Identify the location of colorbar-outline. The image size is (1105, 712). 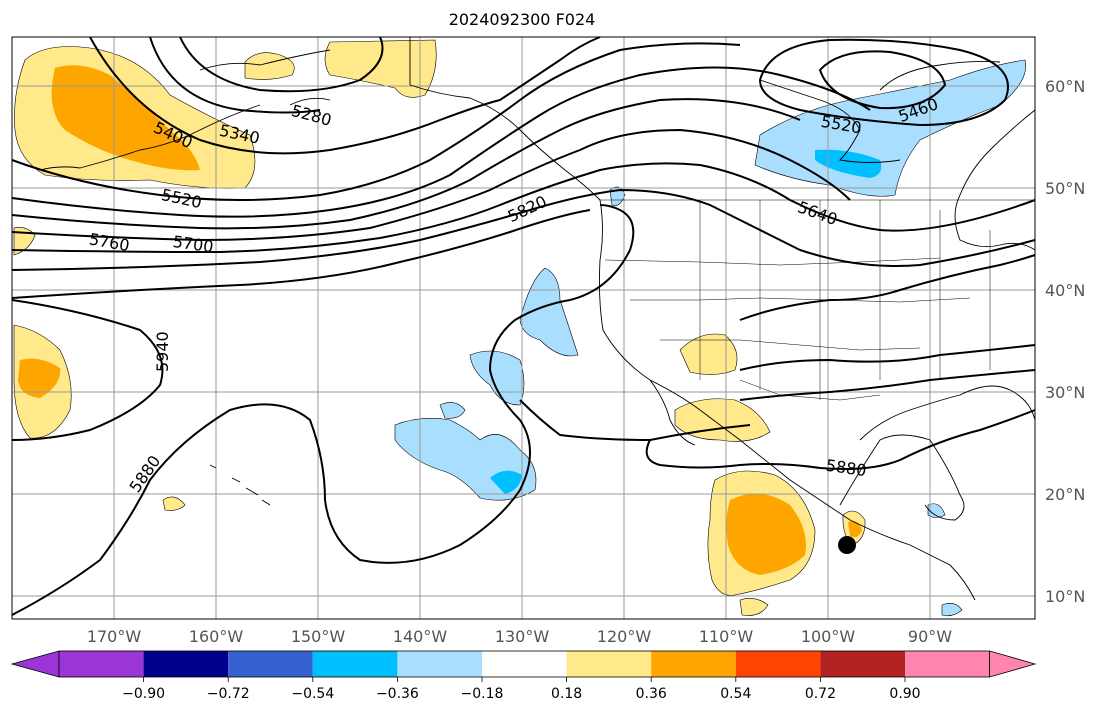
(524, 664).